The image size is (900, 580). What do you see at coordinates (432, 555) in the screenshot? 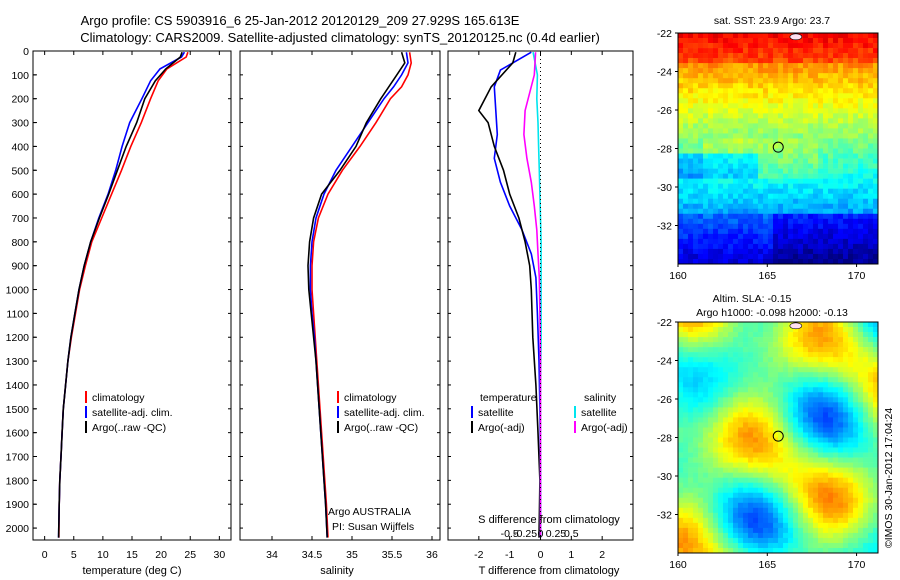
I see `x-tick-label: 36` at bounding box center [432, 555].